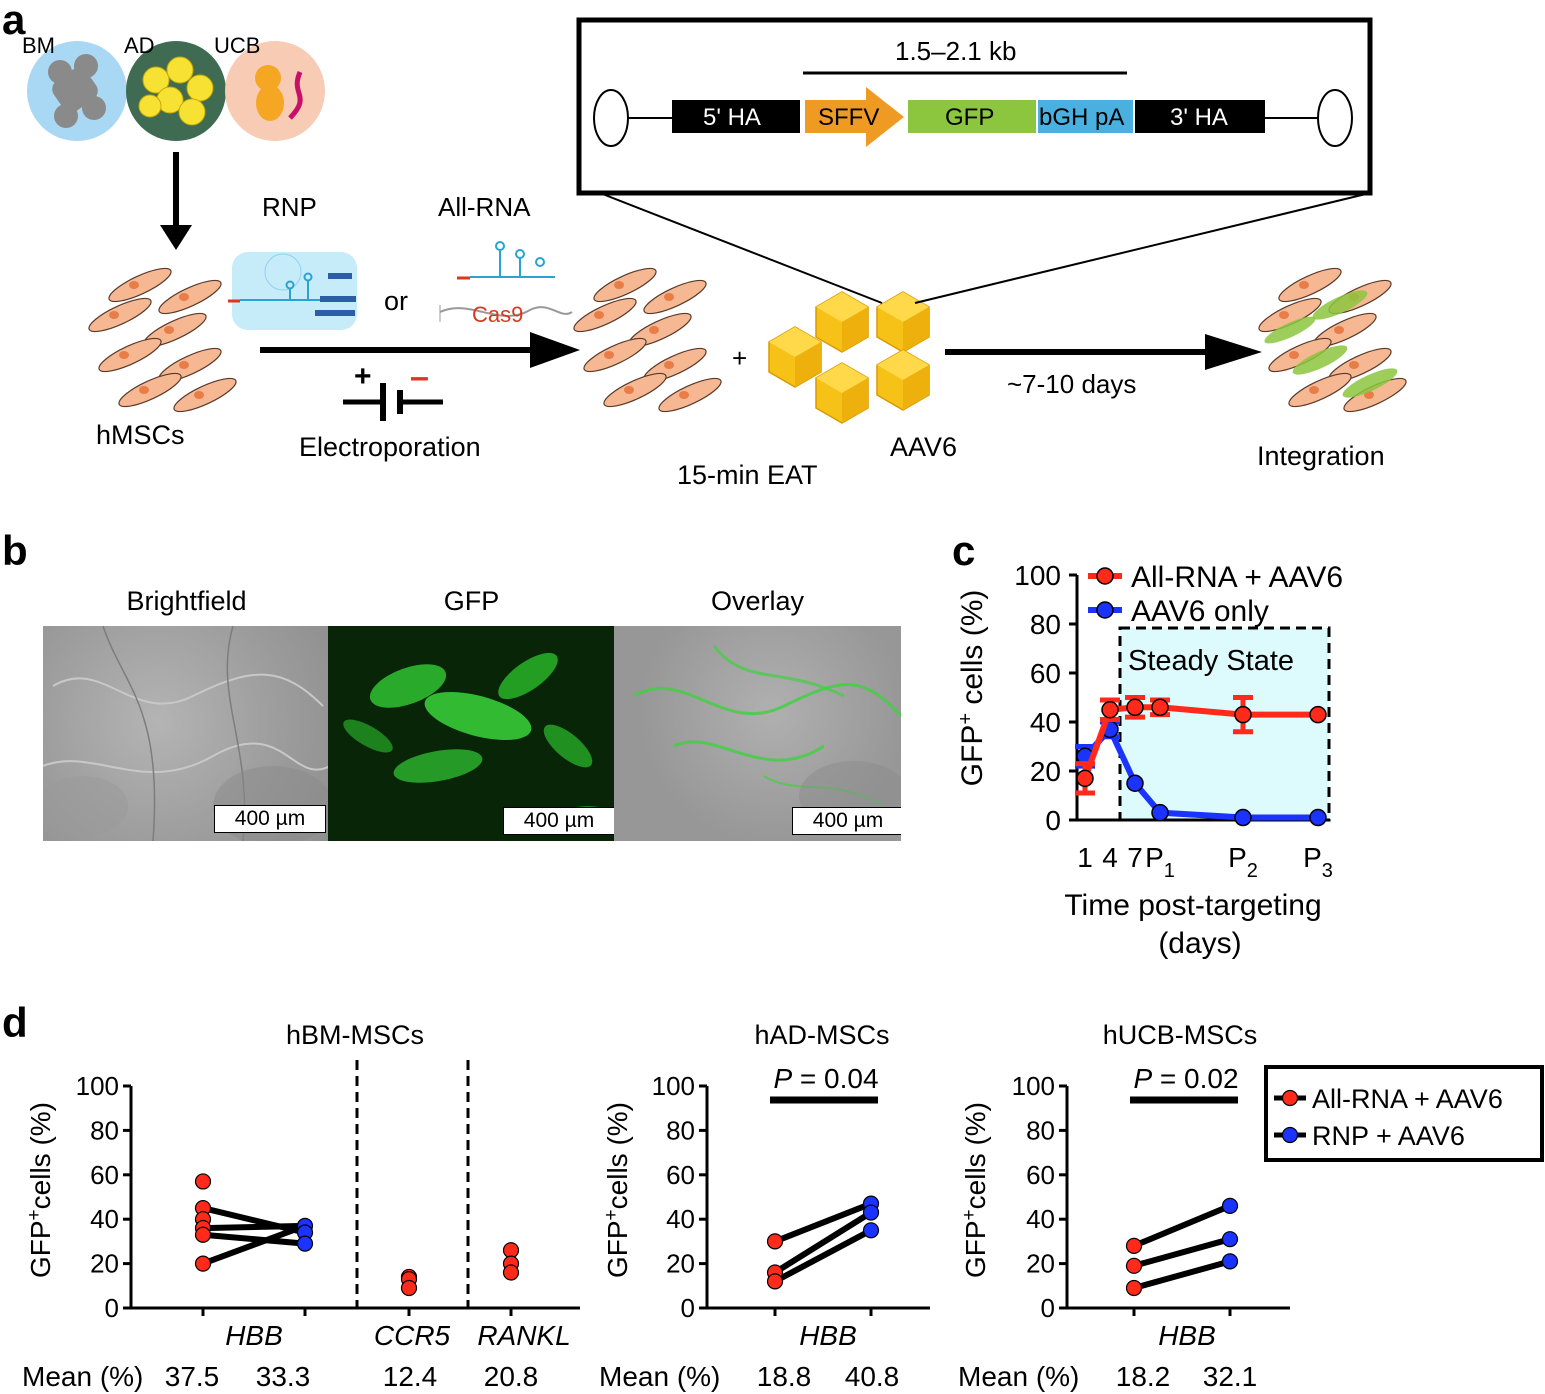  What do you see at coordinates (176, 237) in the screenshot?
I see `down-arrow-head` at bounding box center [176, 237].